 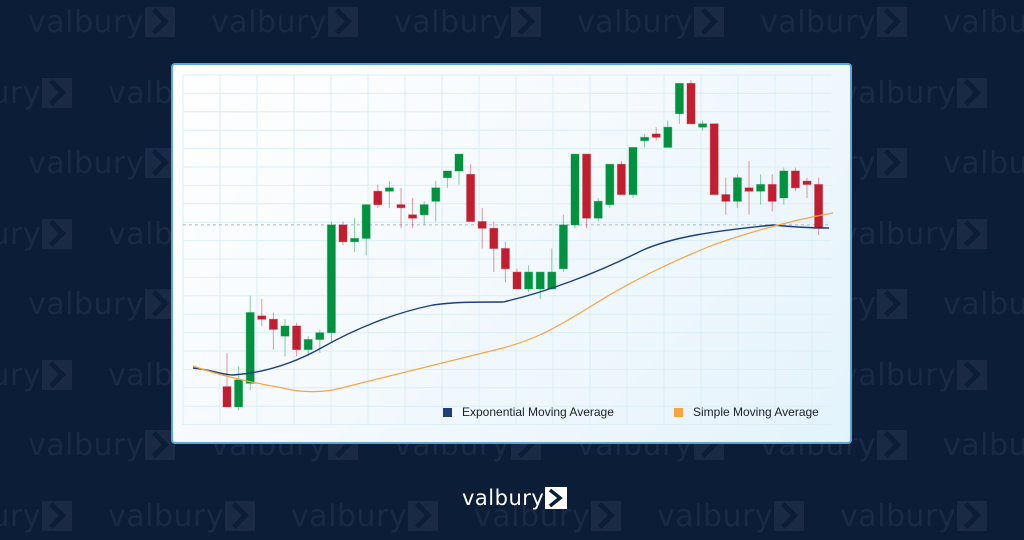 What do you see at coordinates (503, 498) in the screenshot?
I see `brand-name: valbury` at bounding box center [503, 498].